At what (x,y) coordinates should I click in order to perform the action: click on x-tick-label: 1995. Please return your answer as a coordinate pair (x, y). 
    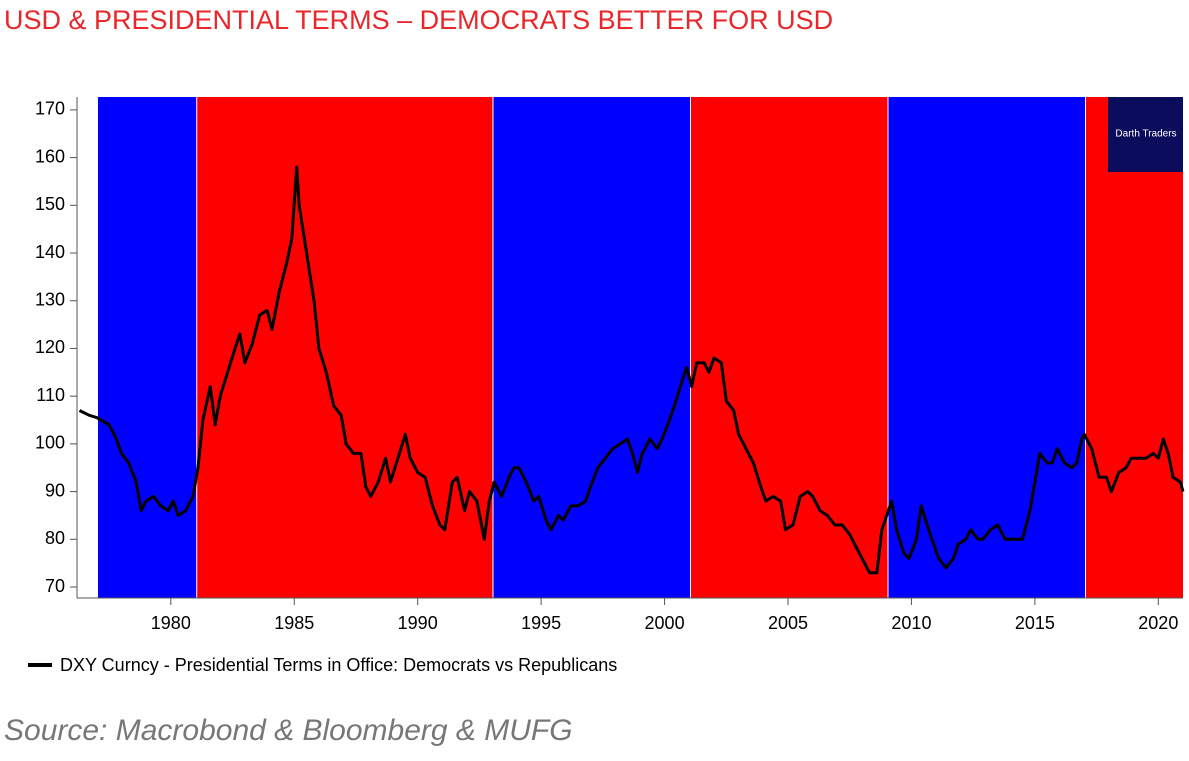
    Looking at the image, I should click on (541, 623).